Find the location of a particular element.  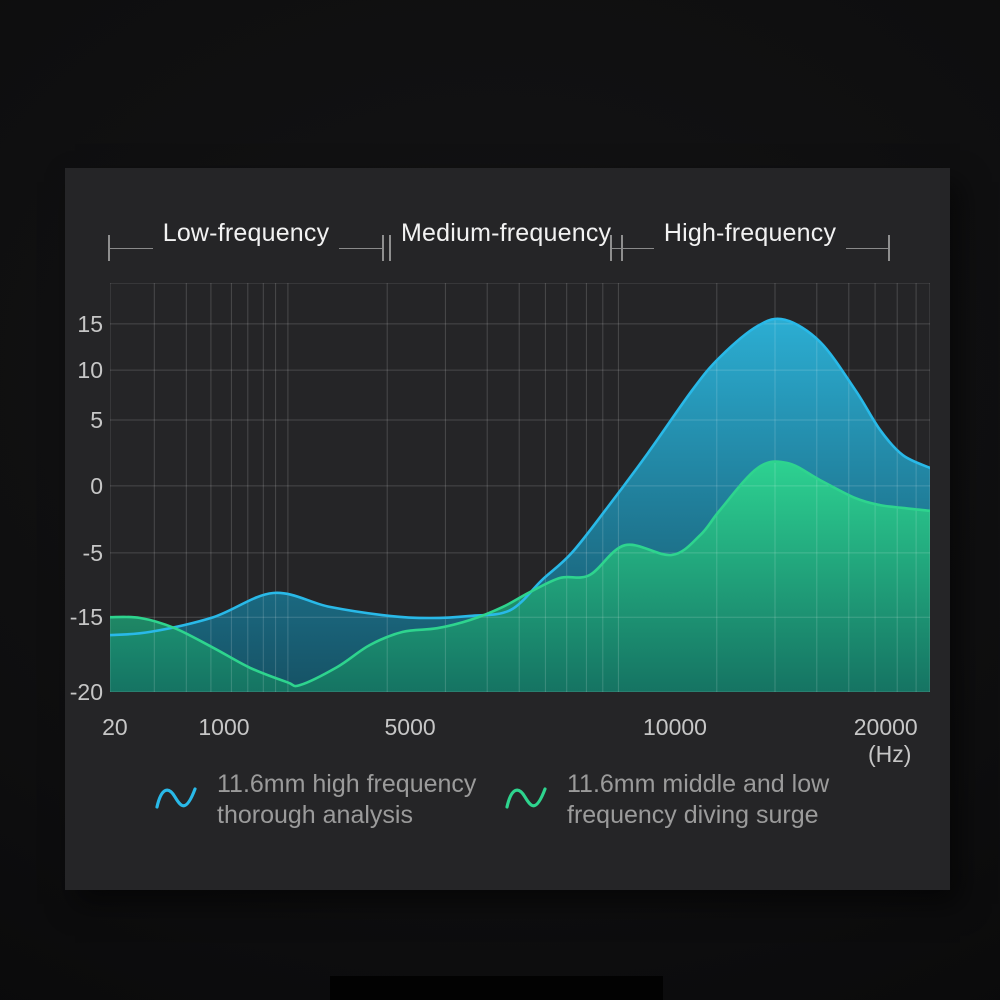

band-medium-frequency: Medium-frequency is located at coordinates (506, 240).